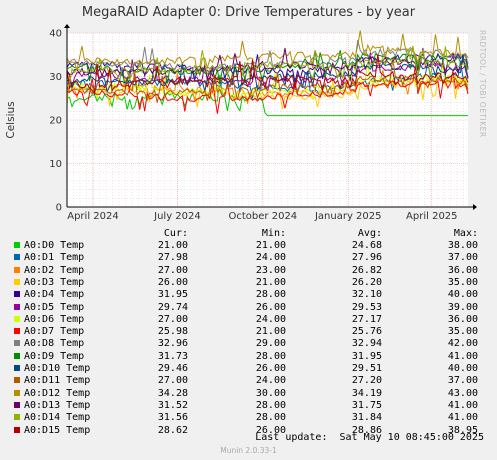 Image resolution: width=497 pixels, height=460 pixels. Describe the element at coordinates (462, 307) in the screenshot. I see `legend-value-max: 39.00` at that location.